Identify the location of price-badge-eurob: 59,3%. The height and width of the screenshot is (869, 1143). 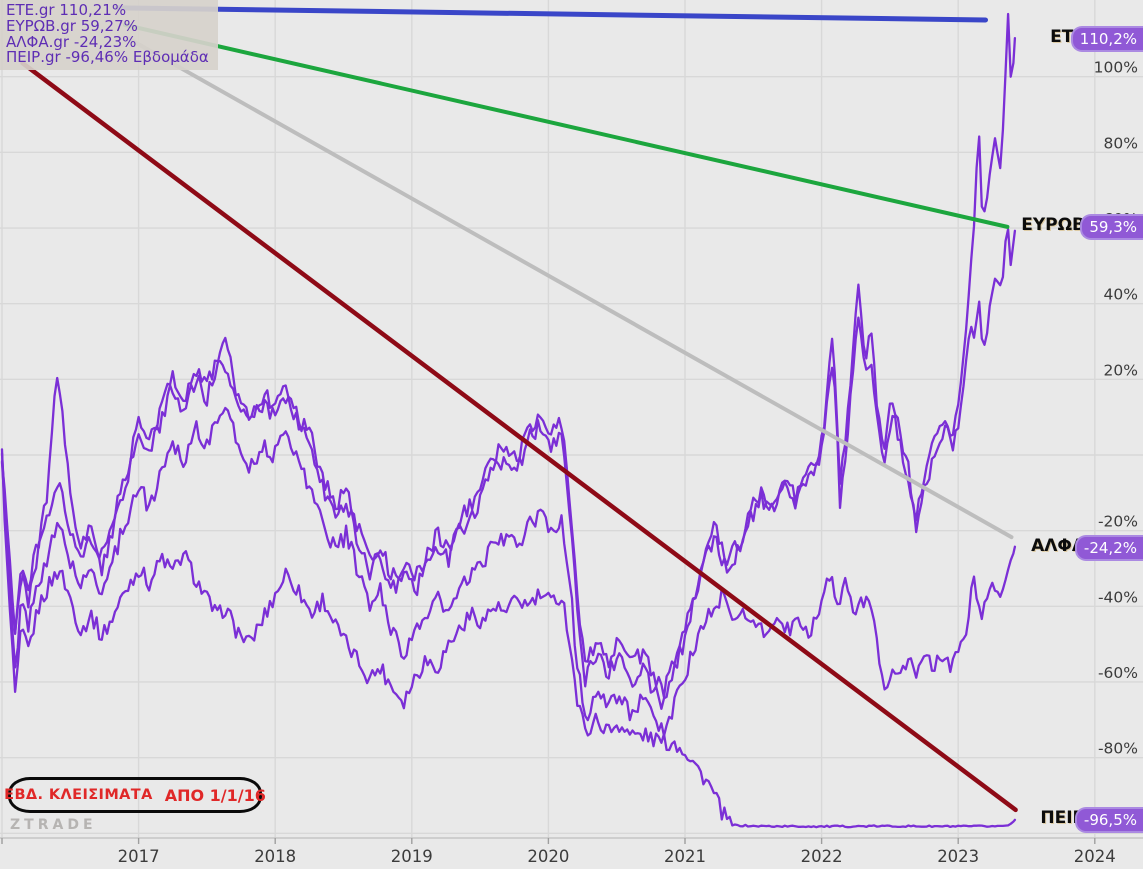
(1111, 227).